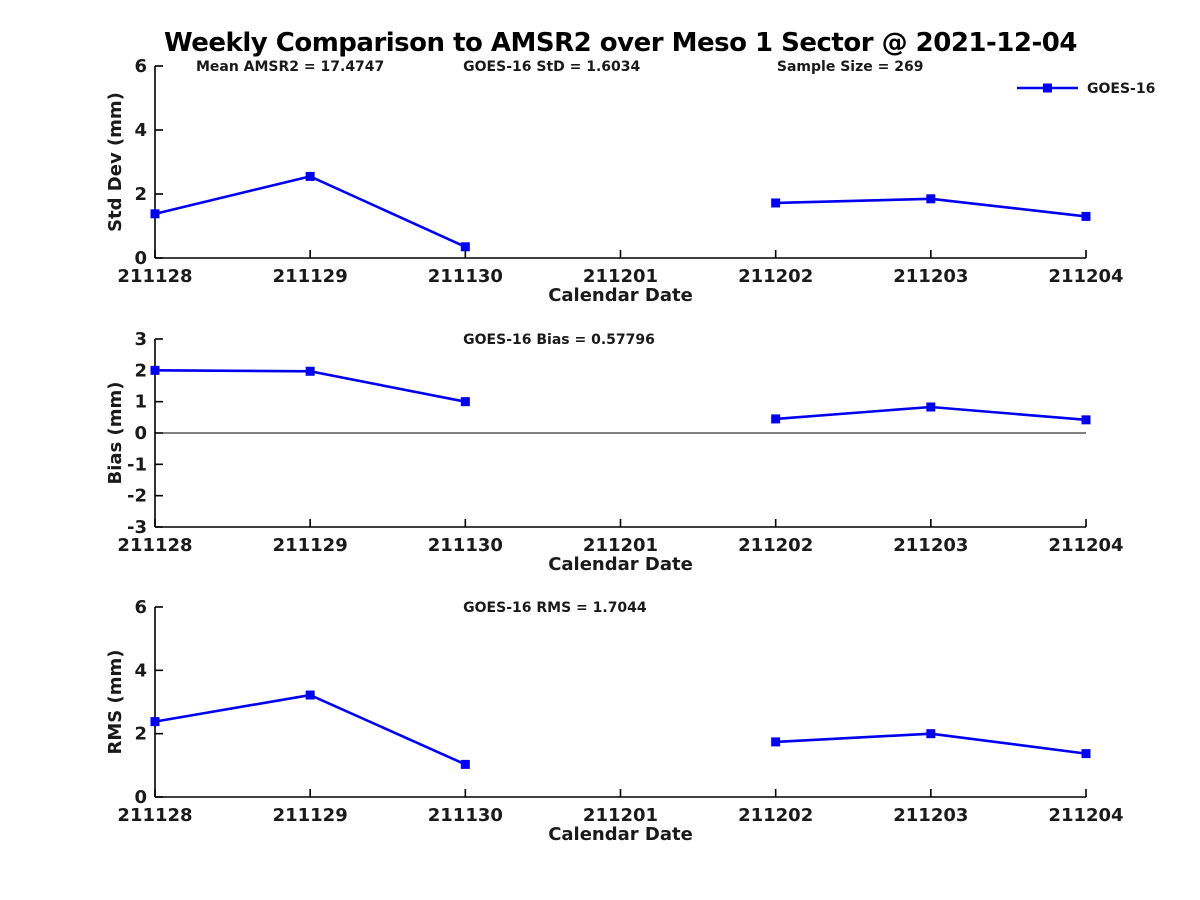  Describe the element at coordinates (1121, 89) in the screenshot. I see `legend-label: GOES-16` at that location.